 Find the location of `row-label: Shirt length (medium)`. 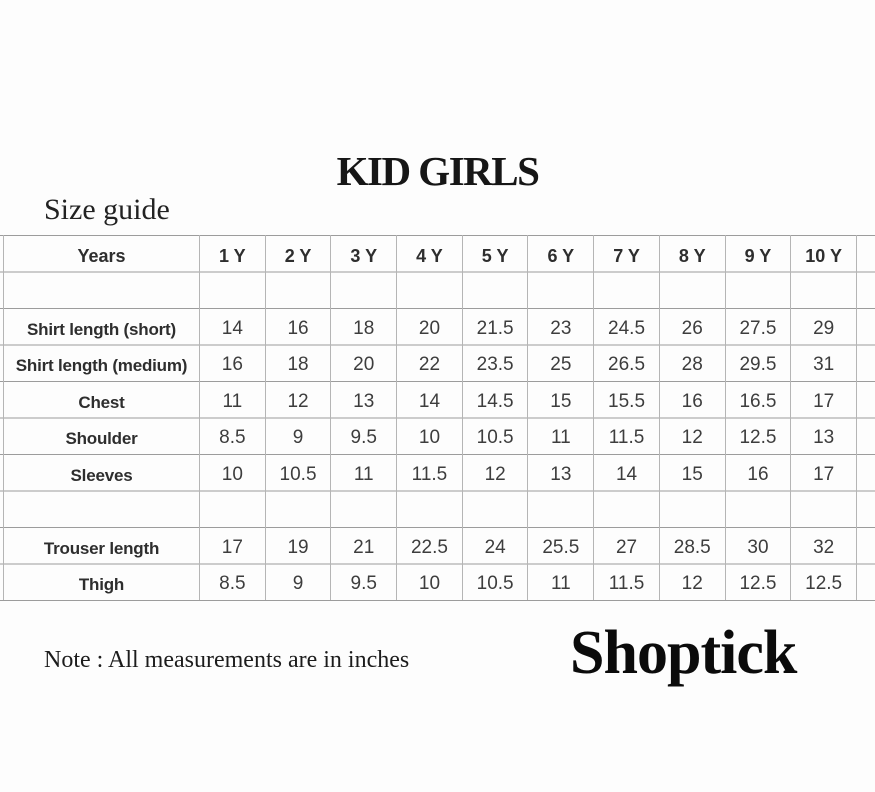

row-label: Shirt length (medium) is located at coordinates (101, 362).